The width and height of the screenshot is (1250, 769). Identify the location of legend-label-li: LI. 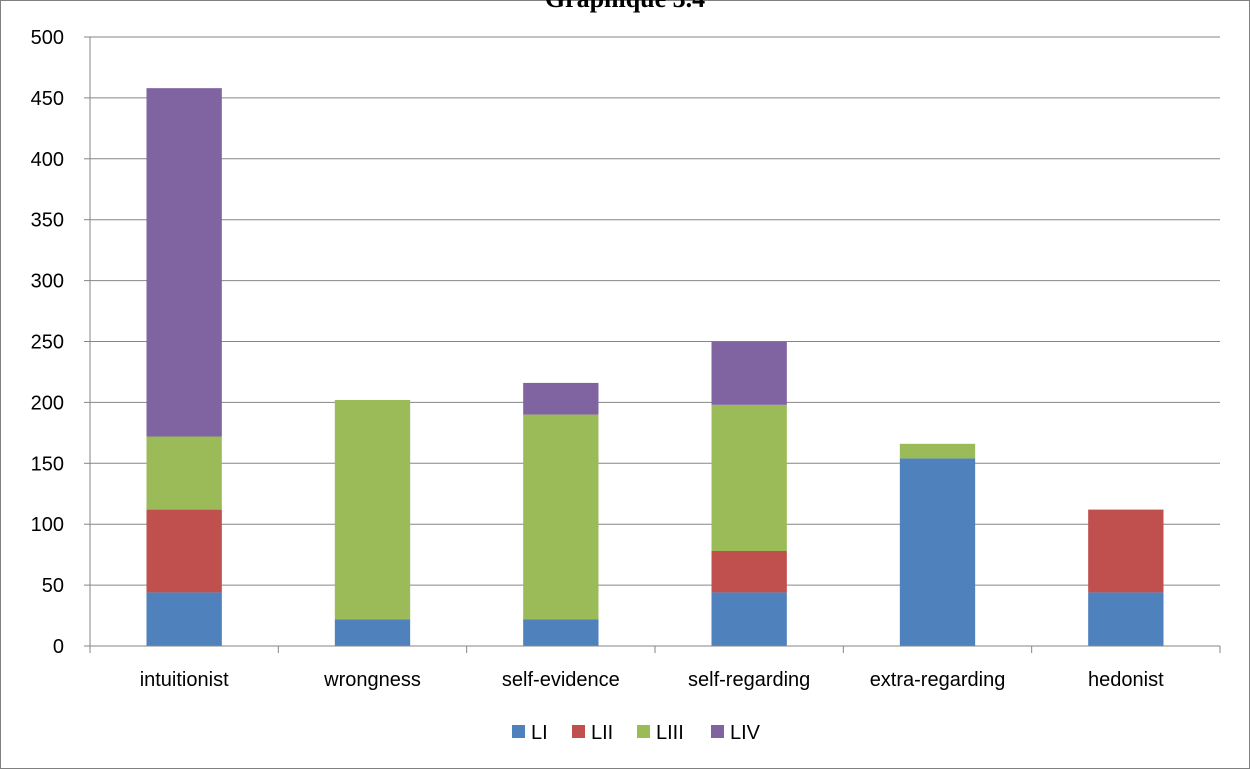
(539, 733).